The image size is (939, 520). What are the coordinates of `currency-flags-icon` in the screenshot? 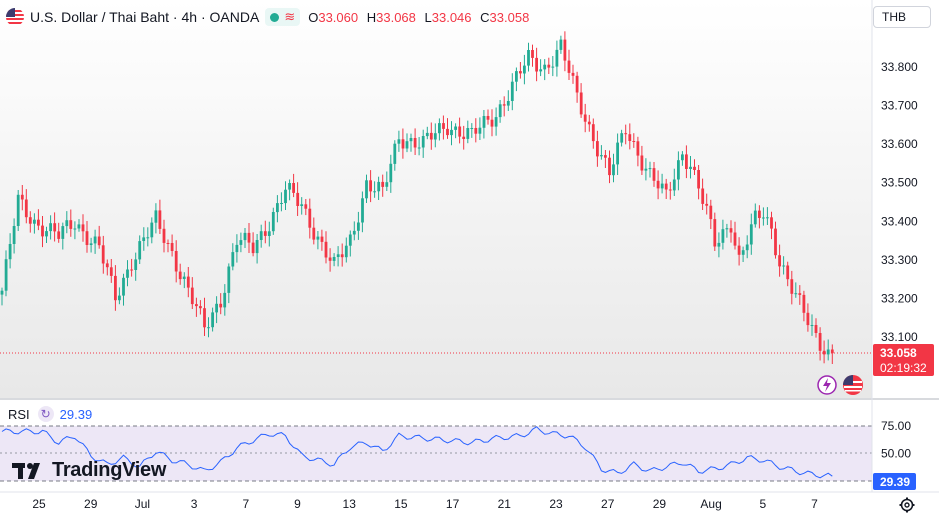 It's located at (15, 17).